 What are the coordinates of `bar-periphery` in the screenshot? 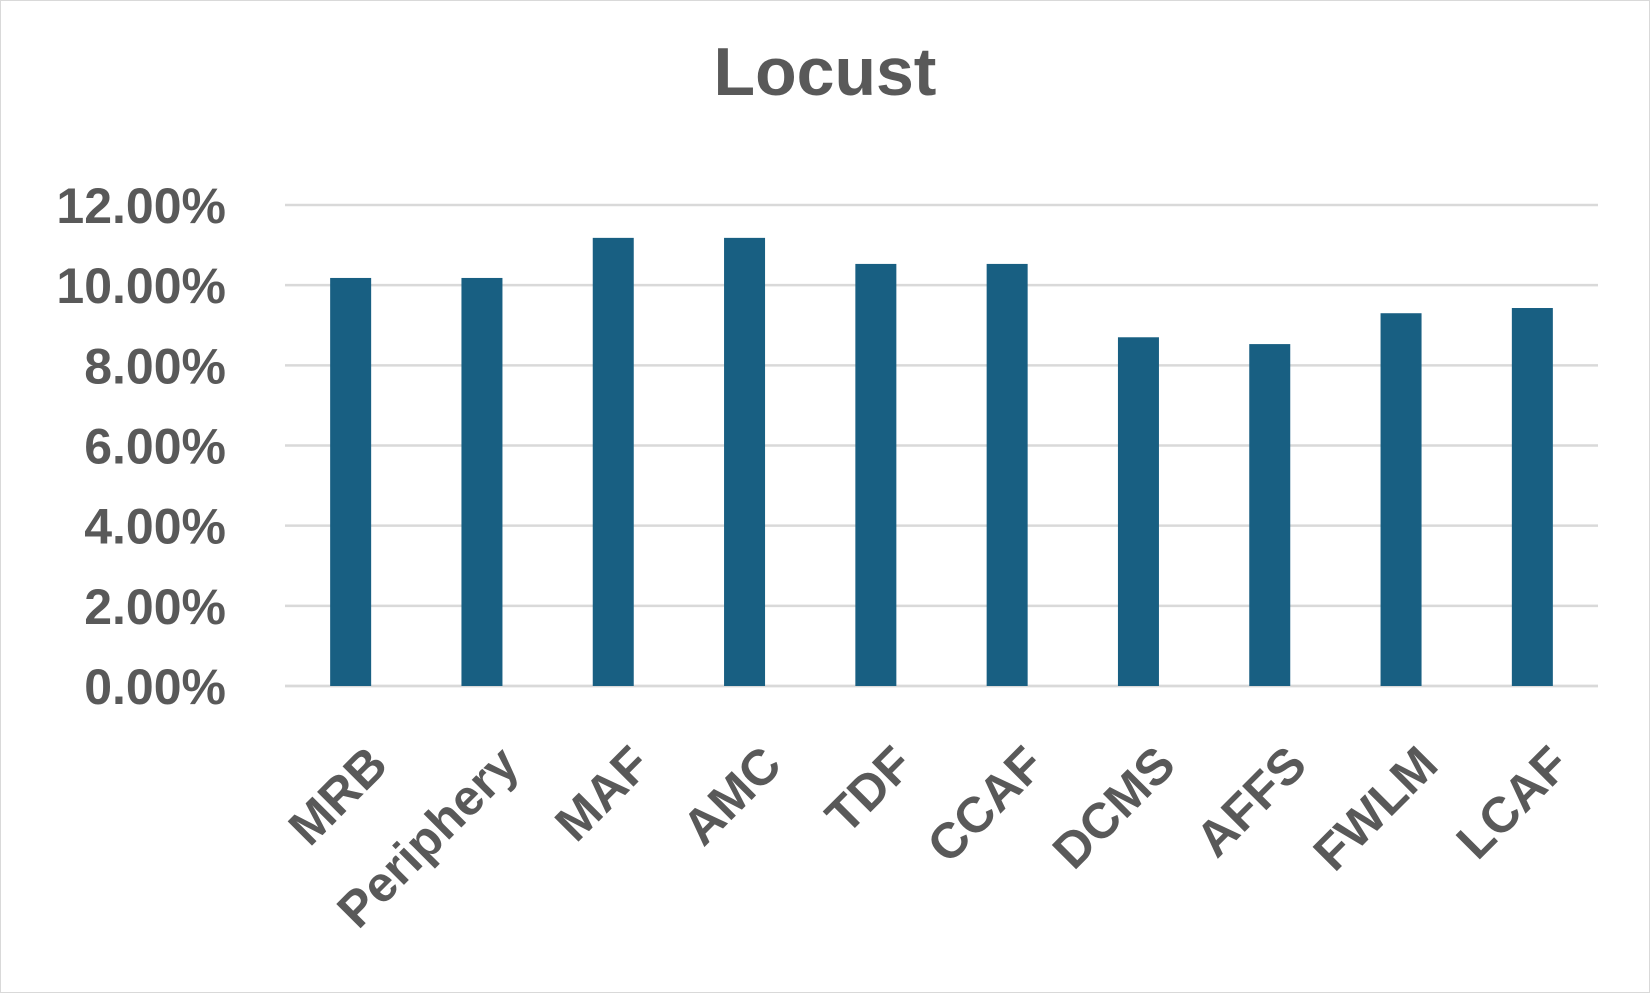 It's located at (482, 481).